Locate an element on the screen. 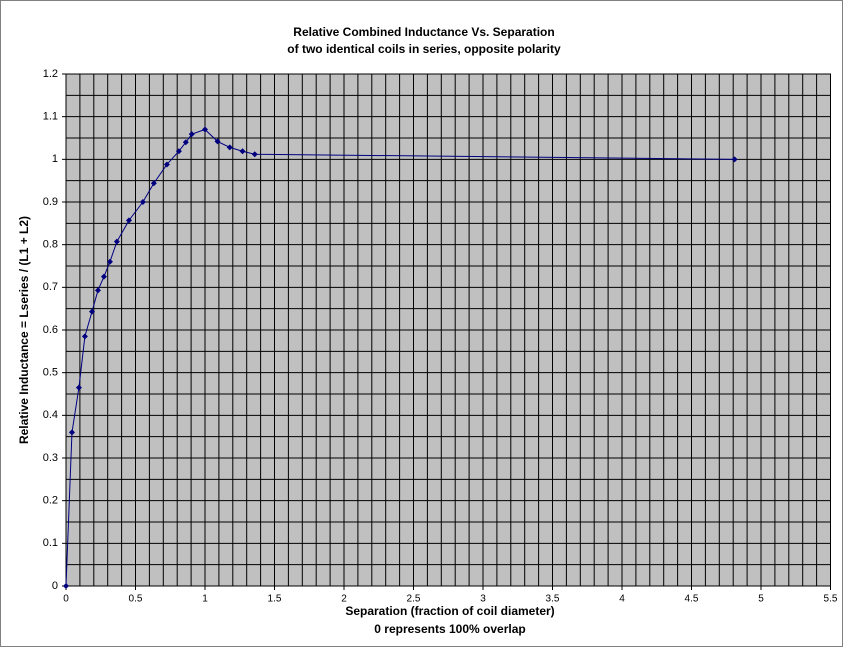 The height and width of the screenshot is (647, 843). y-tick-label: 0.9 is located at coordinates (50, 202).